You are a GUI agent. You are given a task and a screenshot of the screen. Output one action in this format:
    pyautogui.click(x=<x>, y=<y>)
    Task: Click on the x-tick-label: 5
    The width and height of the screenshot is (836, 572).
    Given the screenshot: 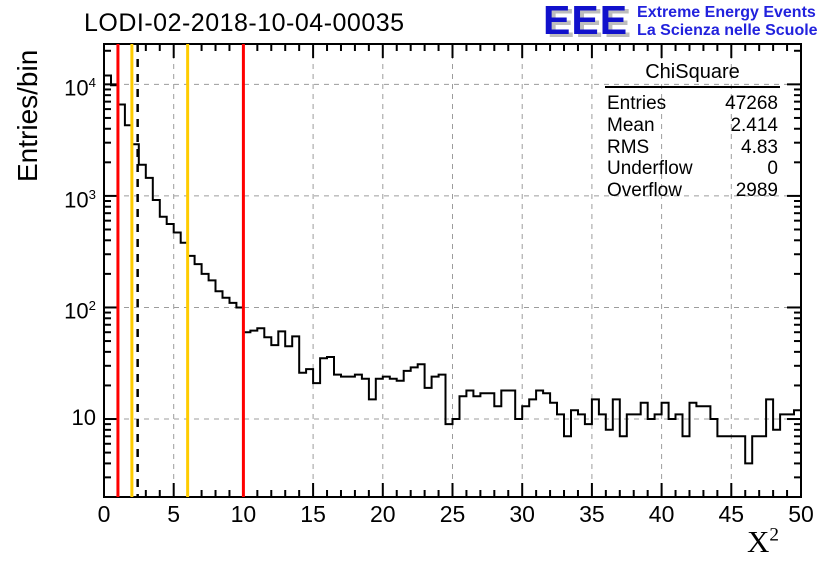 What is the action you would take?
    pyautogui.click(x=174, y=514)
    